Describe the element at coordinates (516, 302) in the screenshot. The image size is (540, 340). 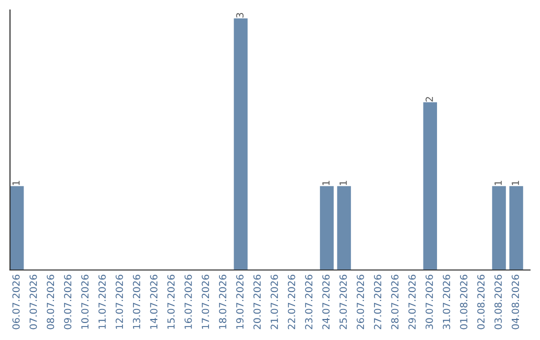
I see `x-tick-label: 04.08.2026` at that location.